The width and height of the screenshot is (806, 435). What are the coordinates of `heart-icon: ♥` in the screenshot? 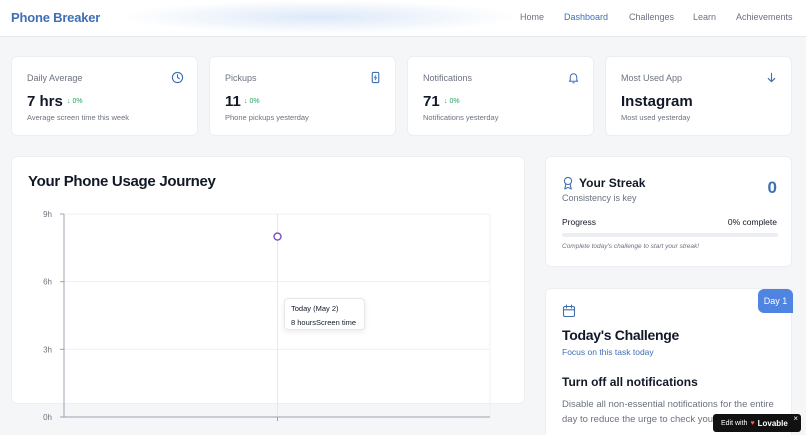 It's located at (752, 423).